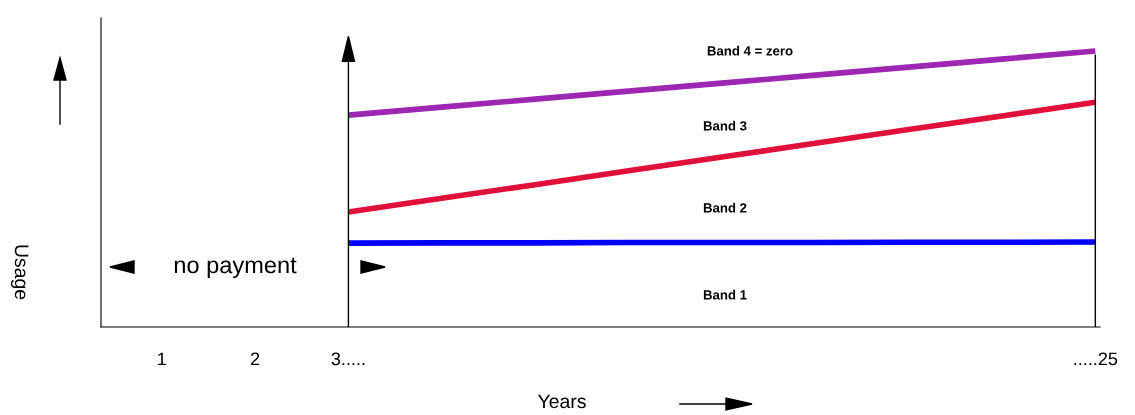 Image resolution: width=1135 pixels, height=415 pixels. What do you see at coordinates (1096, 359) in the screenshot?
I see `x-tick-label: .....25` at bounding box center [1096, 359].